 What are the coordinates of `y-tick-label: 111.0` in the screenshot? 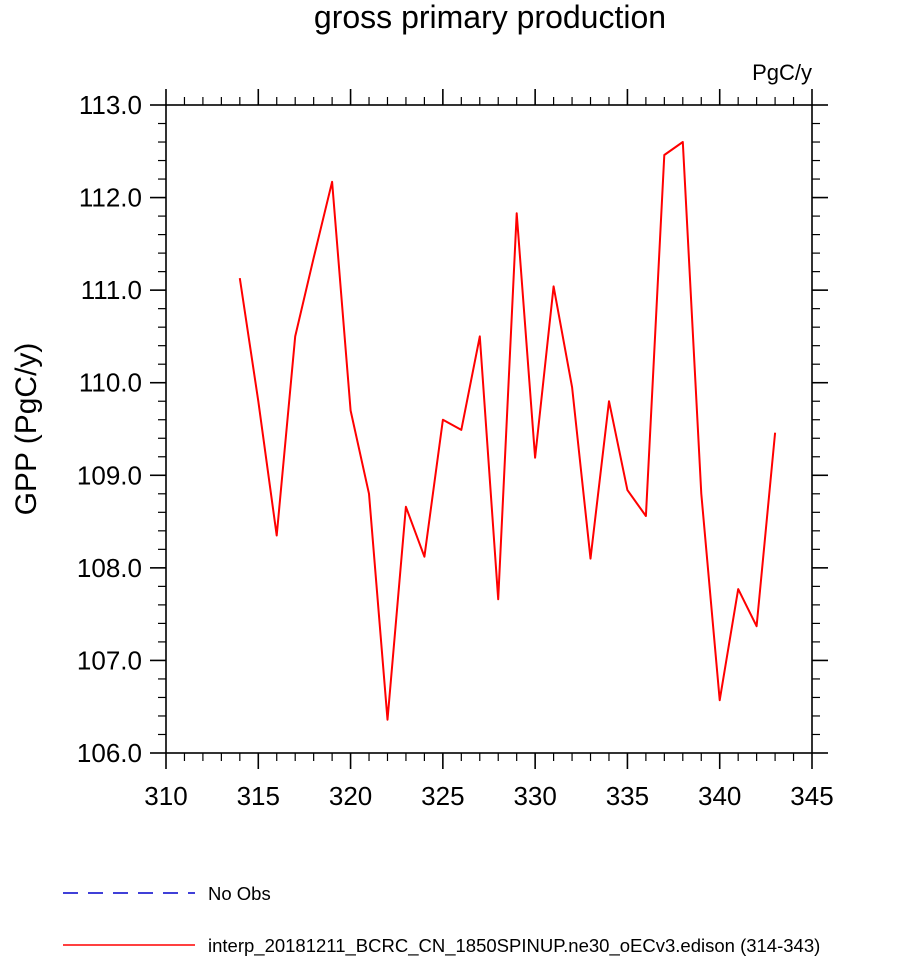 It's located at (111, 290).